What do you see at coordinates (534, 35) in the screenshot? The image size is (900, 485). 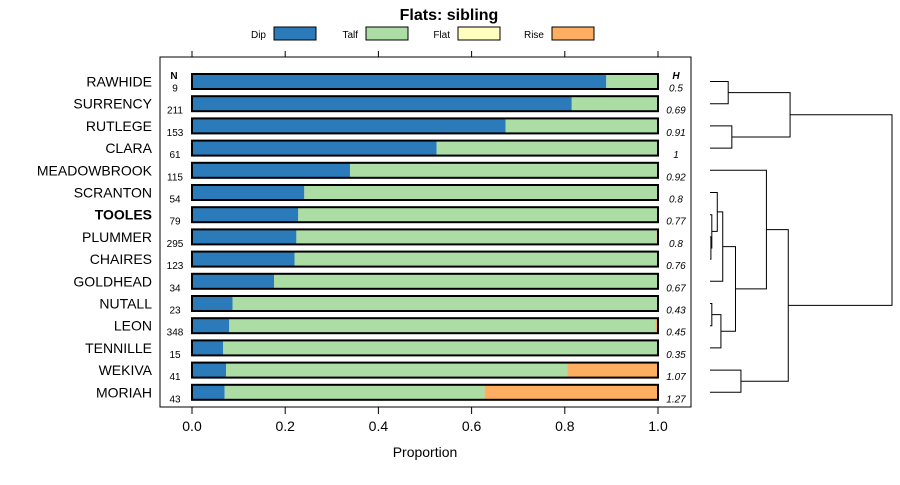 I see `legend-label-rise: Rise` at bounding box center [534, 35].